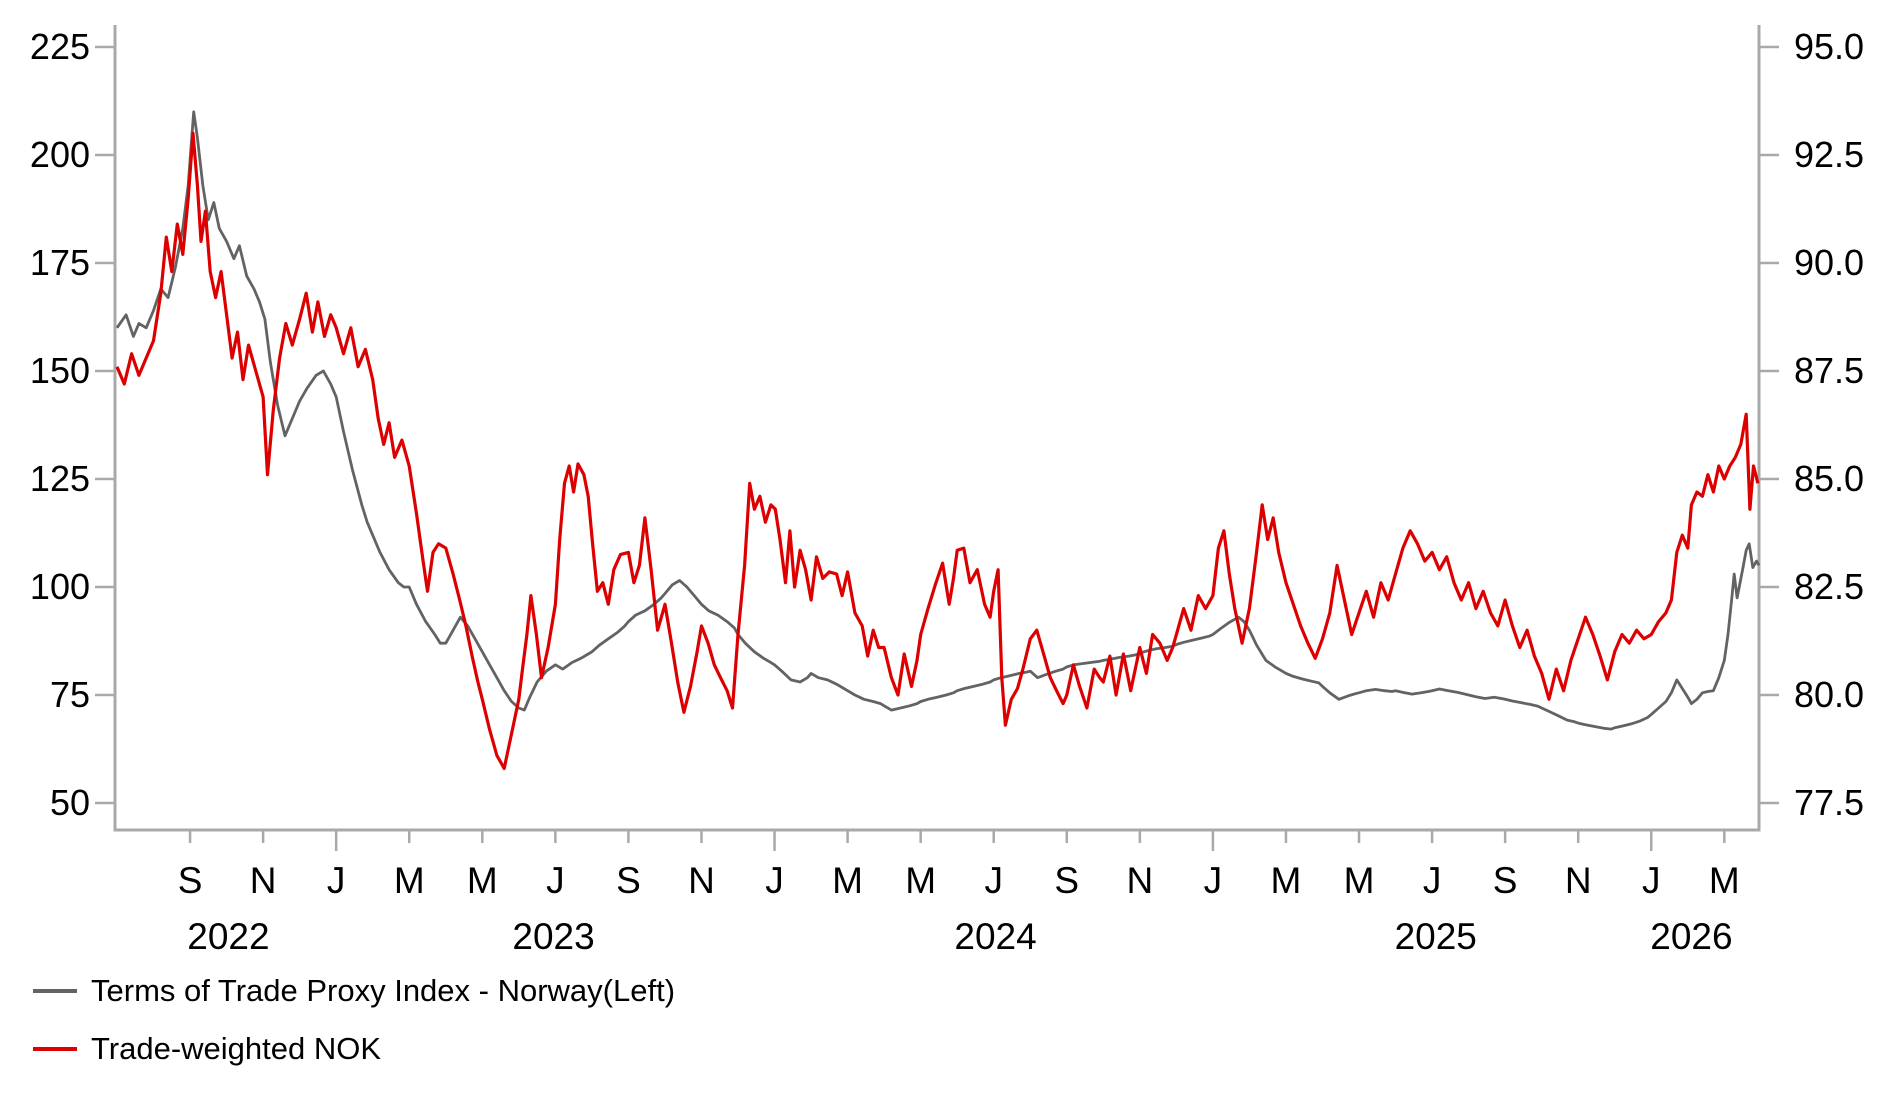 This screenshot has width=1883, height=1101. What do you see at coordinates (1829, 262) in the screenshot?
I see `right-axis-tick-label: 90.0` at bounding box center [1829, 262].